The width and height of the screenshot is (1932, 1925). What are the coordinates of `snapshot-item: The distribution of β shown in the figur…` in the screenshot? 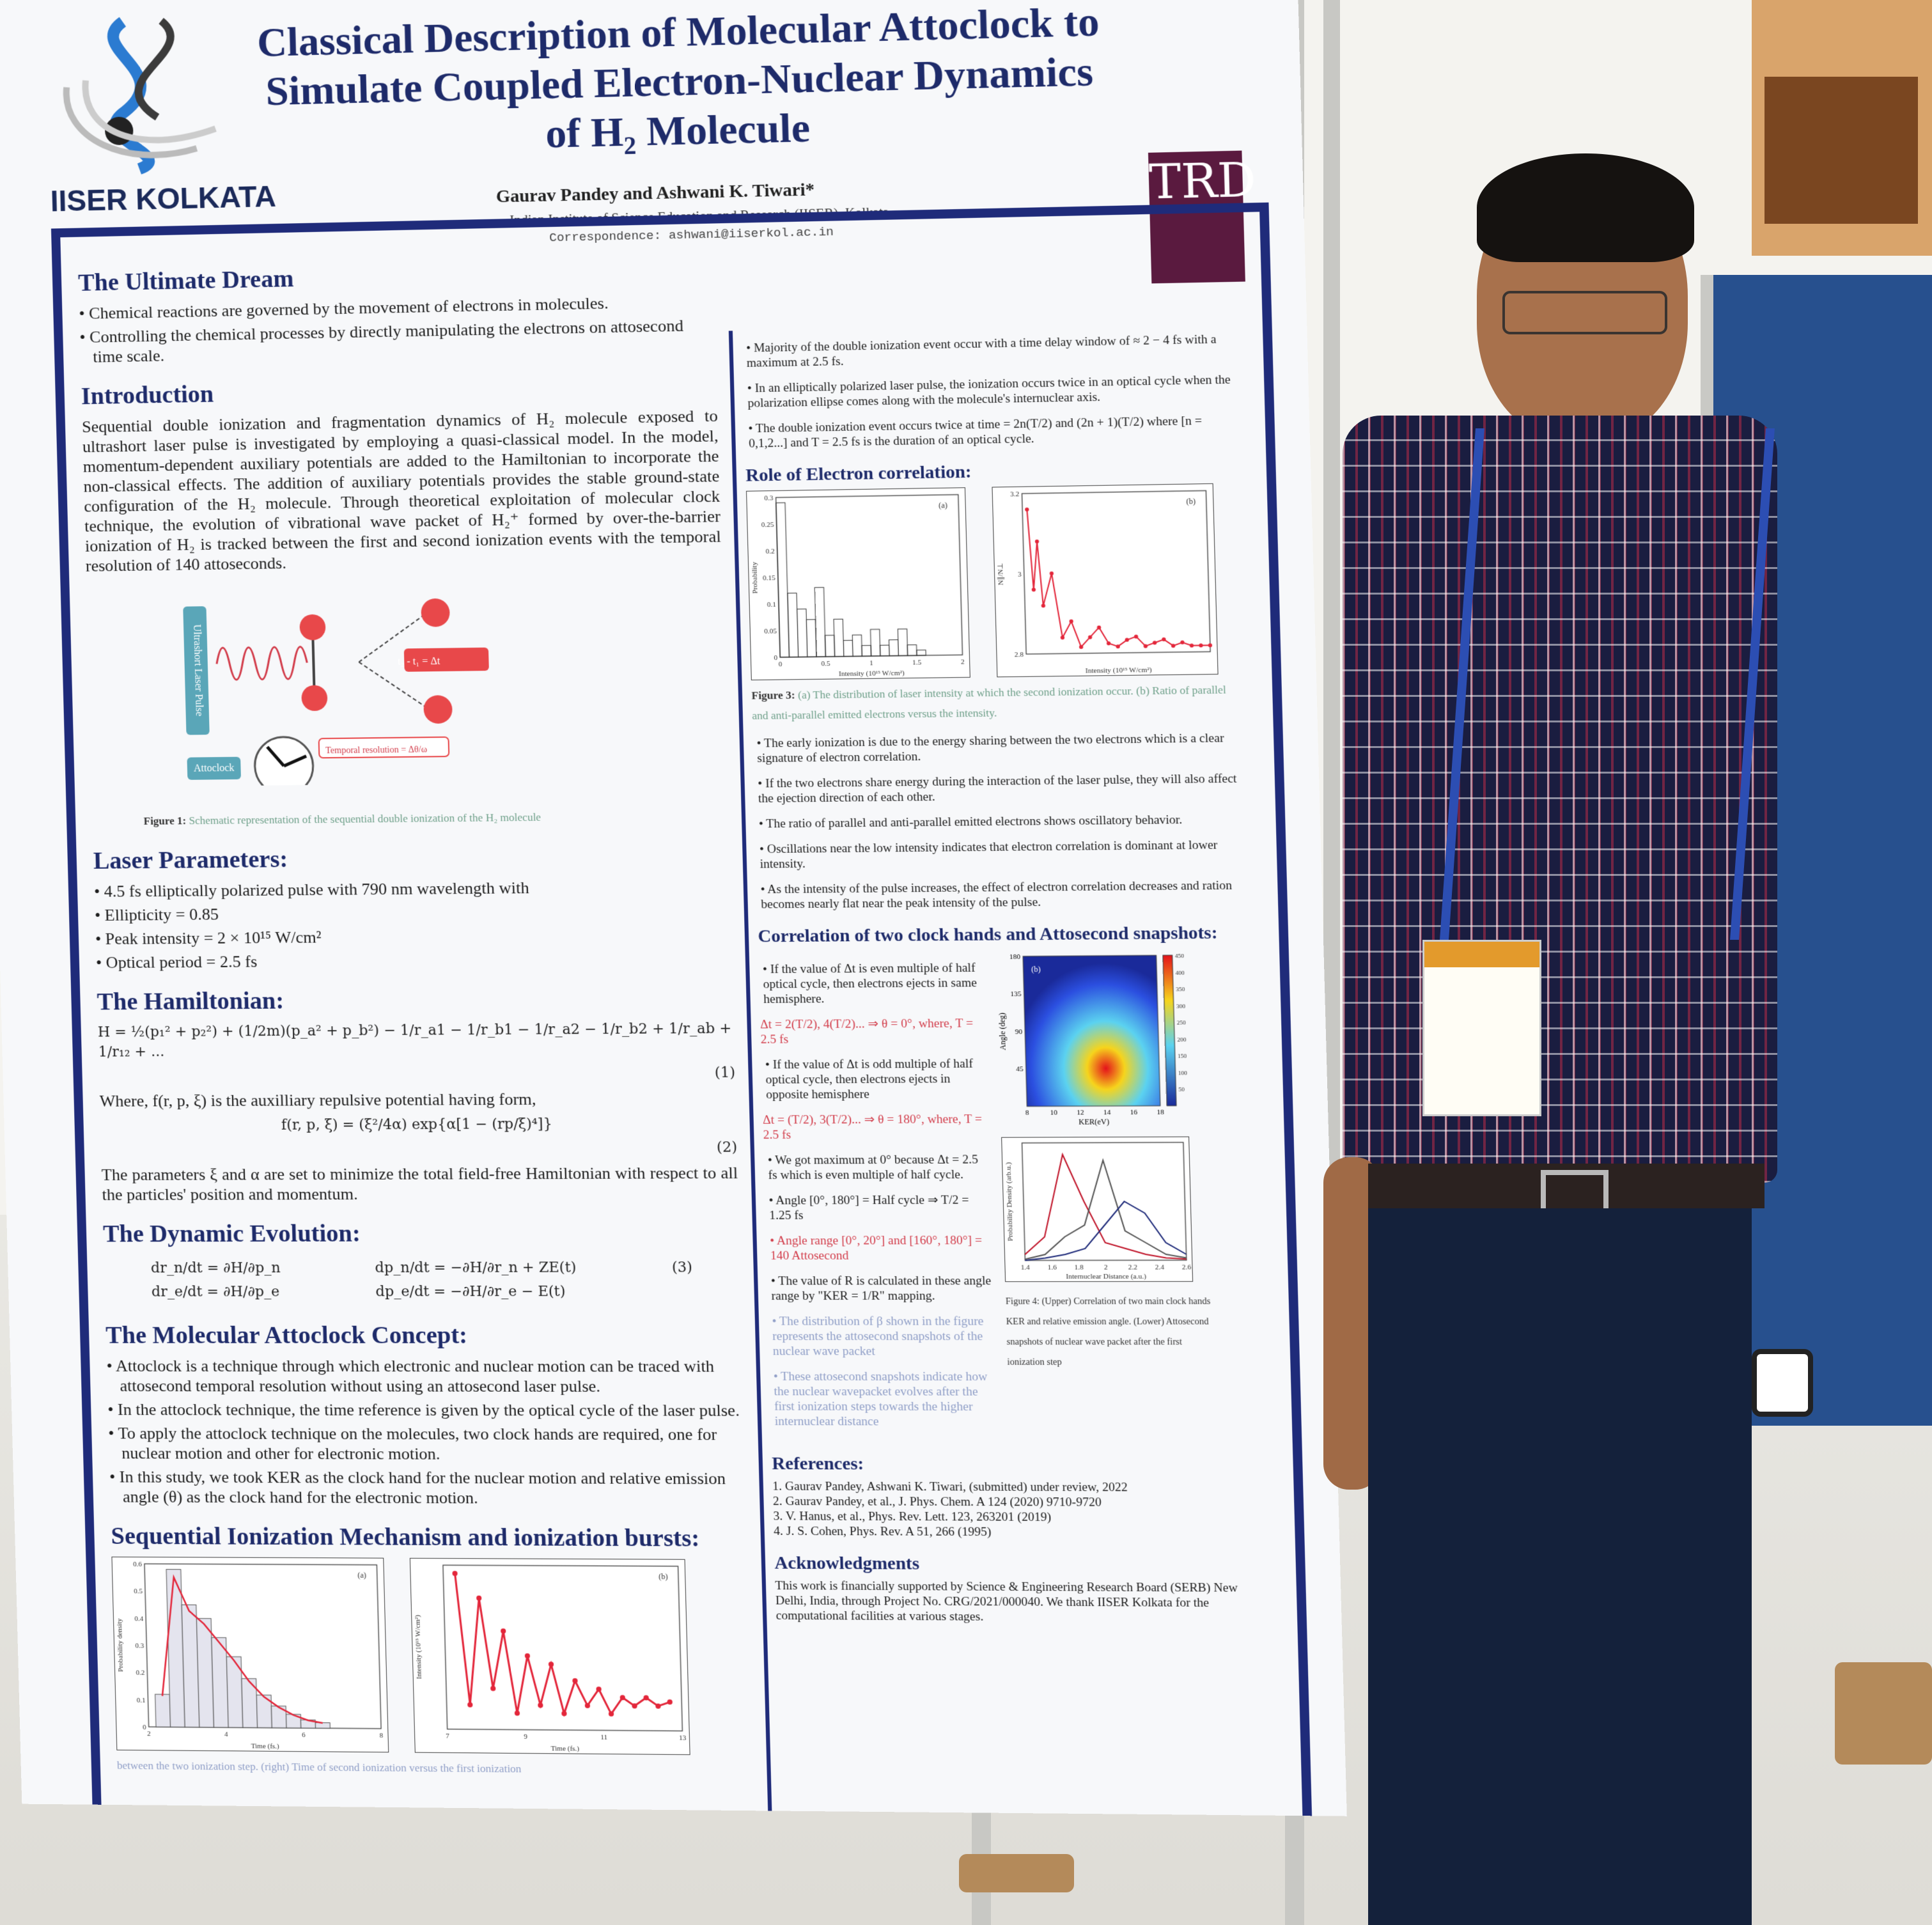 It's located at (883, 1336).